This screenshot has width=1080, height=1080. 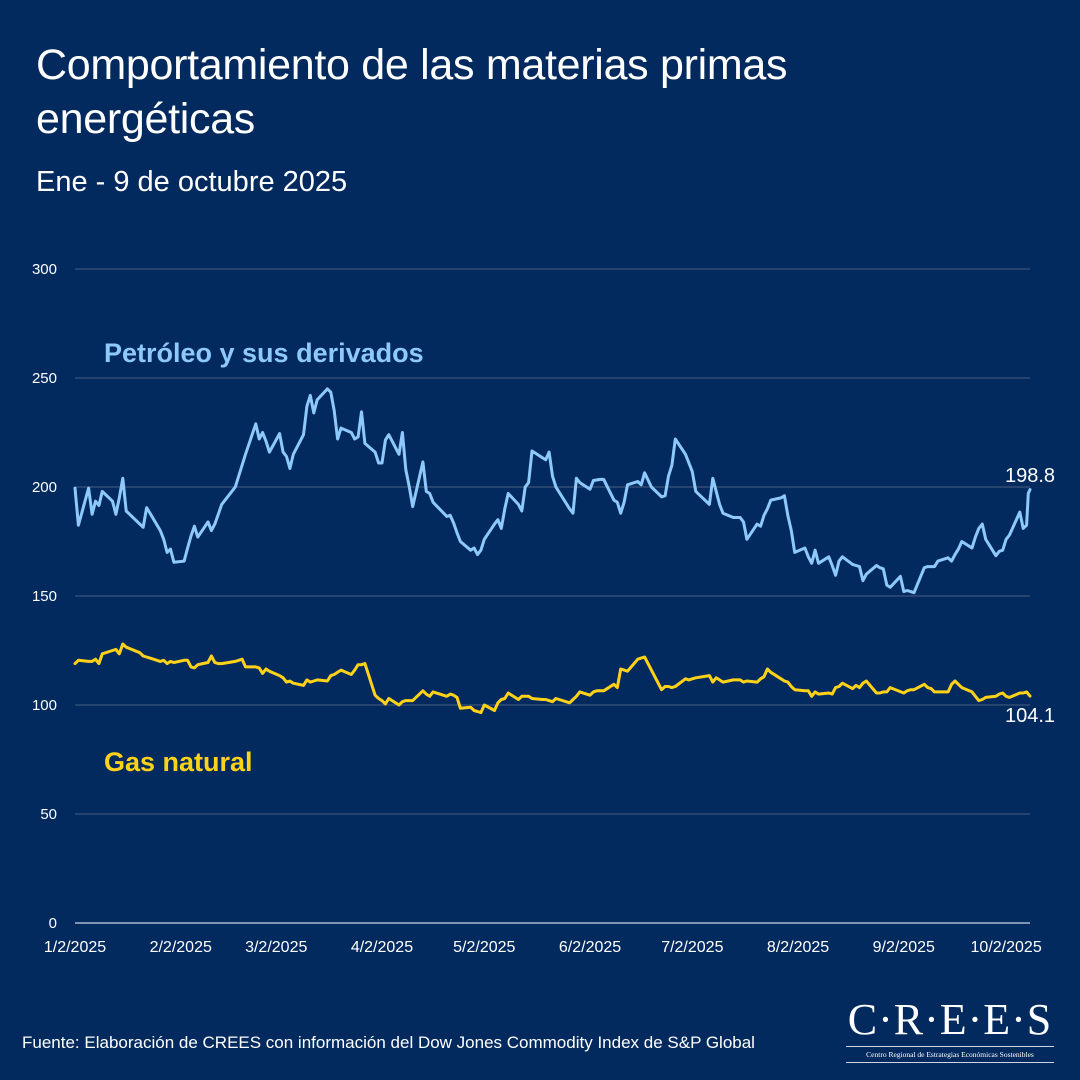 I want to click on y-tick-label: 150, so click(x=44, y=596).